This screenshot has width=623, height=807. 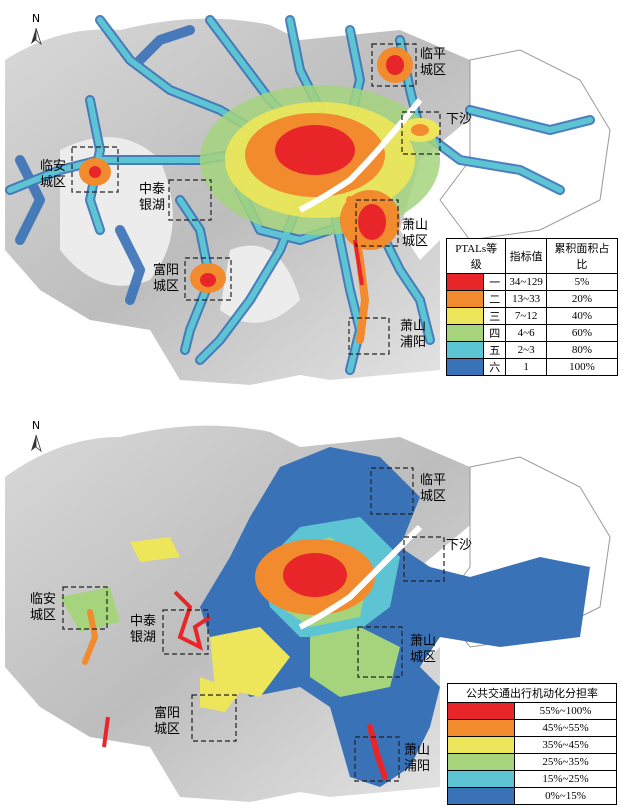 What do you see at coordinates (565, 779) in the screenshot?
I see `legend-range: 15%~25%` at bounding box center [565, 779].